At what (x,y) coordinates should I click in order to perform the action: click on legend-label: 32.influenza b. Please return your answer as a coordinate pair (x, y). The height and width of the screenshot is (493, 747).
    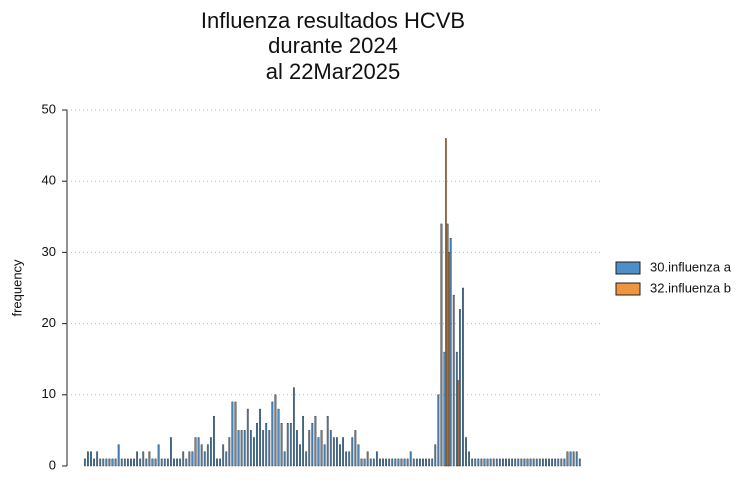
    Looking at the image, I should click on (690, 287).